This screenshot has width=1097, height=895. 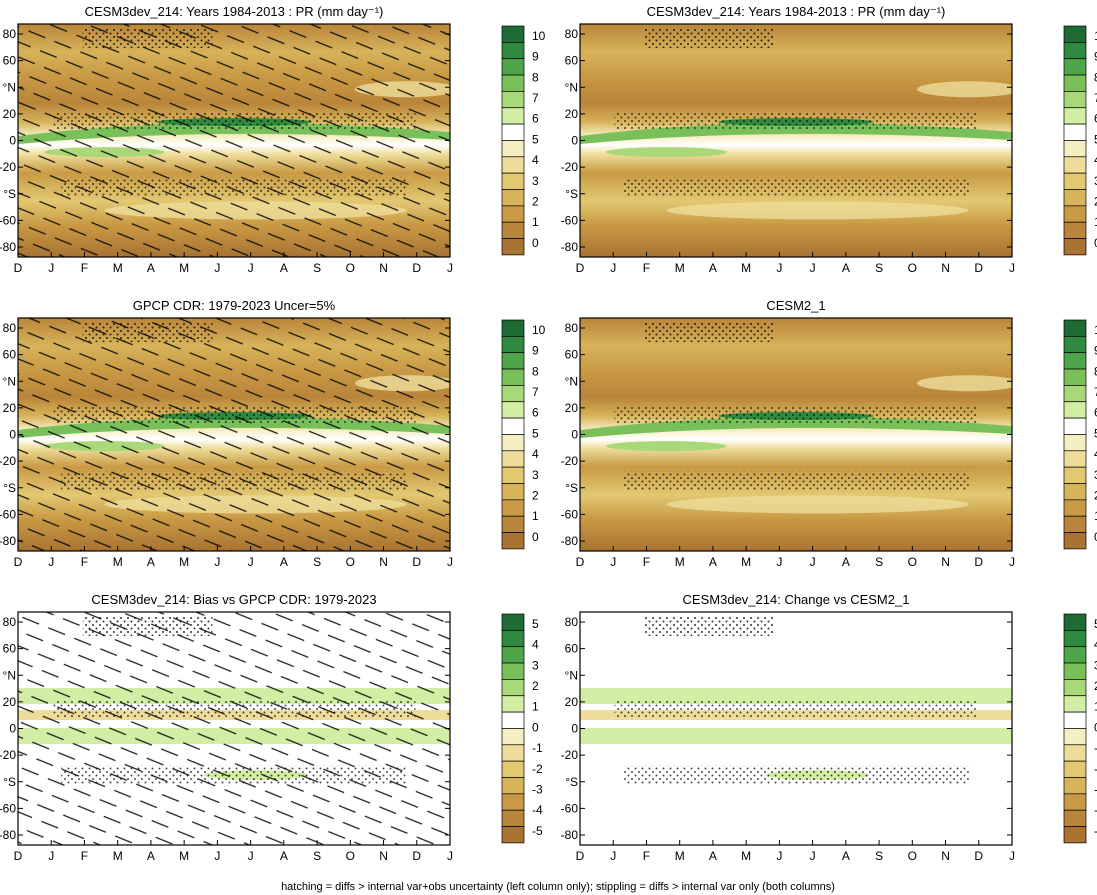 What do you see at coordinates (1095, 624) in the screenshot?
I see `colorbar-label: 5` at bounding box center [1095, 624].